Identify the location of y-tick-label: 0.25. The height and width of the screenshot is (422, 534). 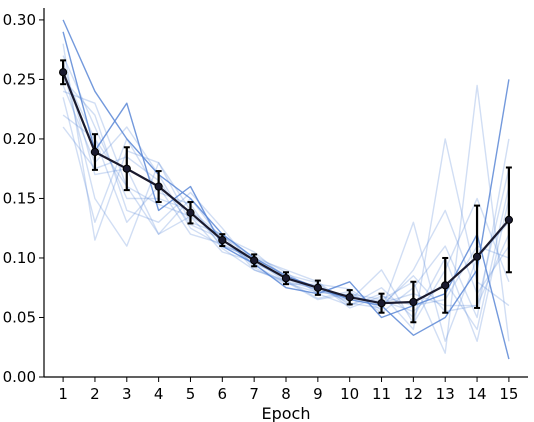
(19, 79).